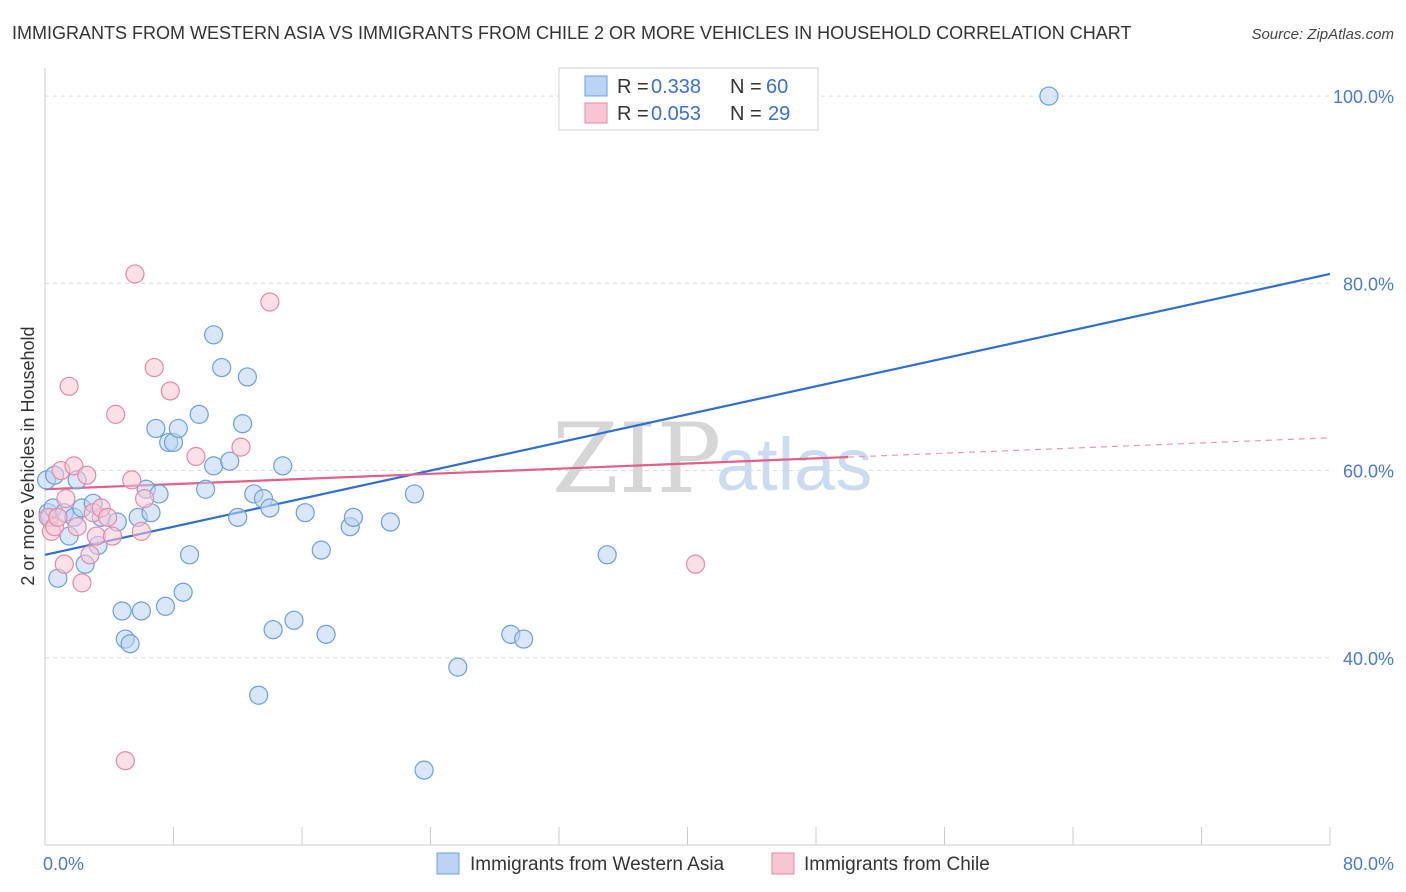  I want to click on x-tick-label-max: 80.0%, so click(1368, 864).